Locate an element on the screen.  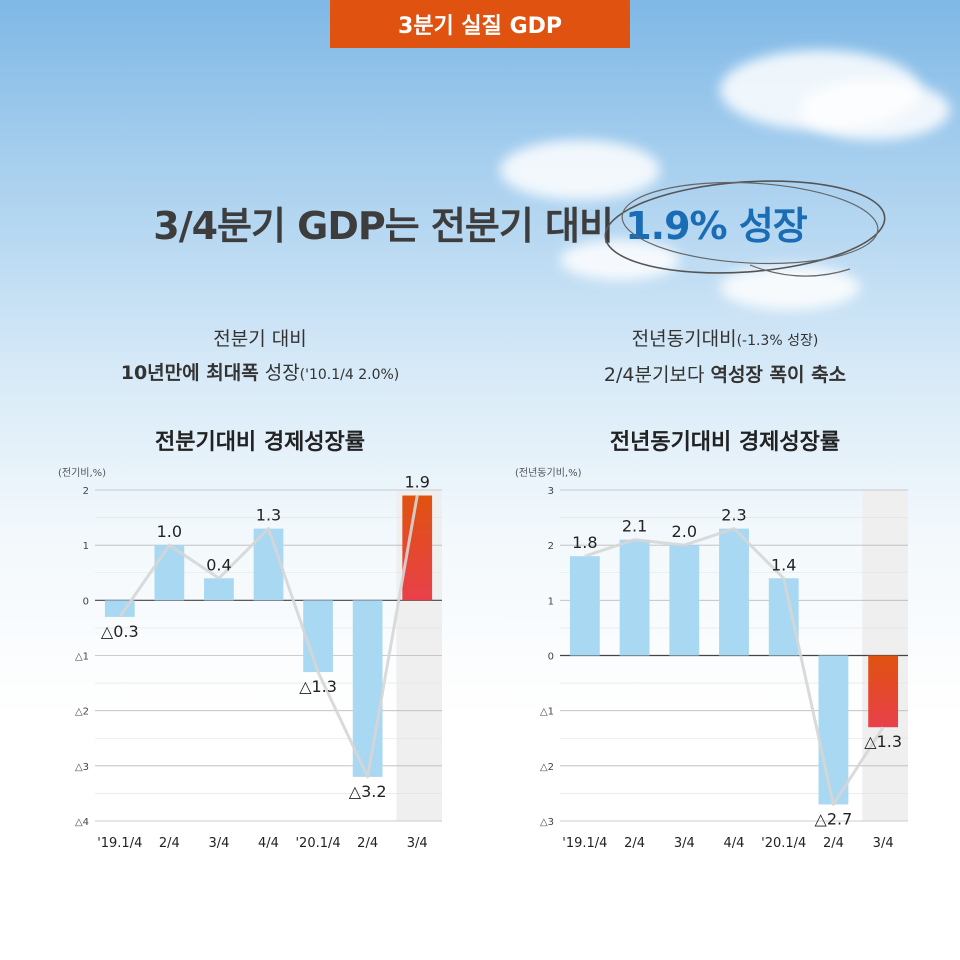
data-label: 1.0 is located at coordinates (169, 531).